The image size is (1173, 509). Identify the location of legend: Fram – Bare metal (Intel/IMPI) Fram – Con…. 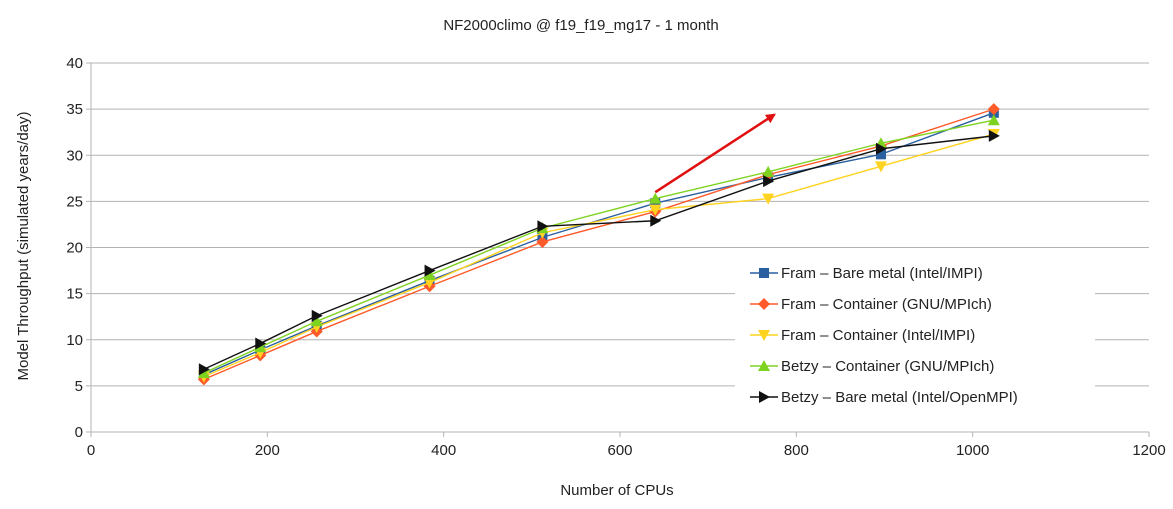
(915, 335).